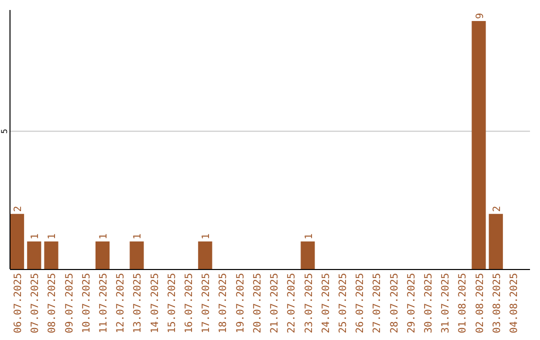  What do you see at coordinates (121, 303) in the screenshot?
I see `x-tick-label: 12.07.2025` at bounding box center [121, 303].